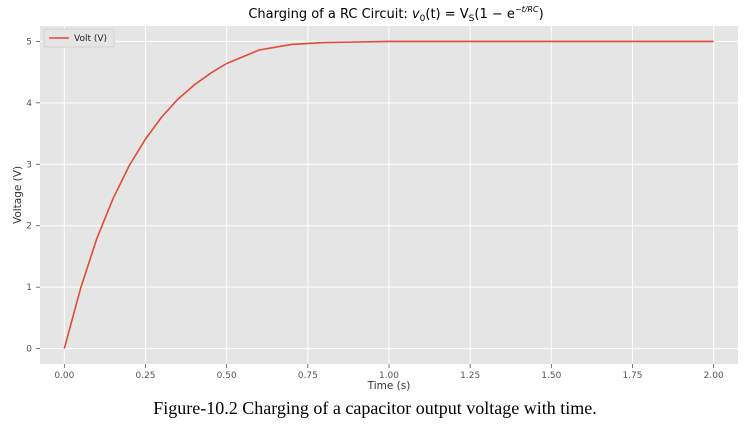 The image size is (750, 429). I want to click on legend-box, so click(79, 38).